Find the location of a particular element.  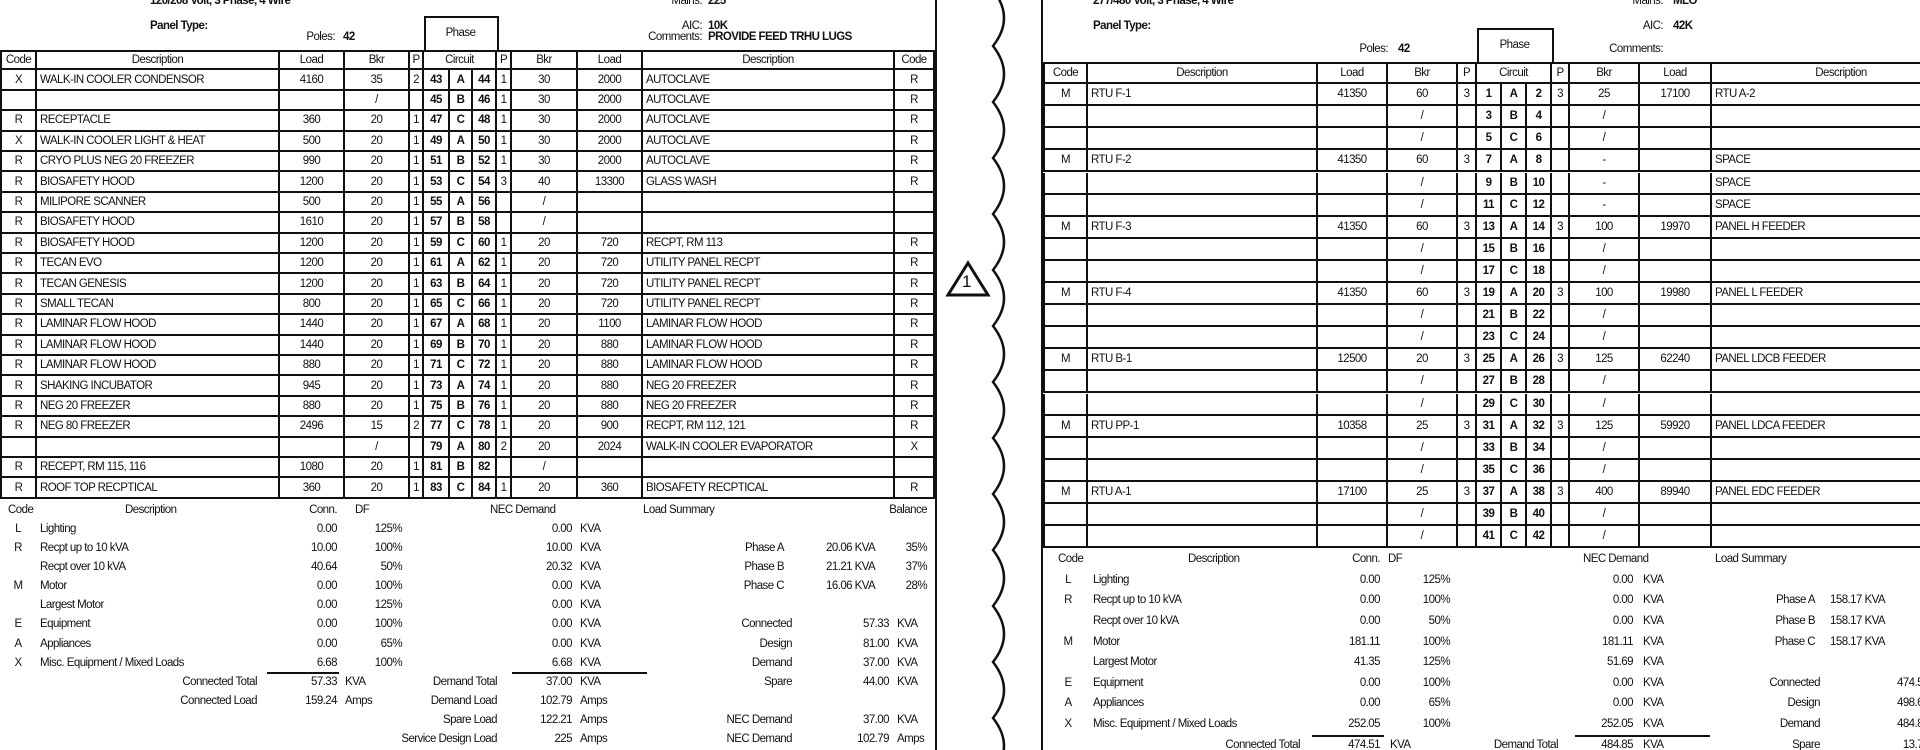

summary-nec-value: 10.00 is located at coordinates (559, 548).